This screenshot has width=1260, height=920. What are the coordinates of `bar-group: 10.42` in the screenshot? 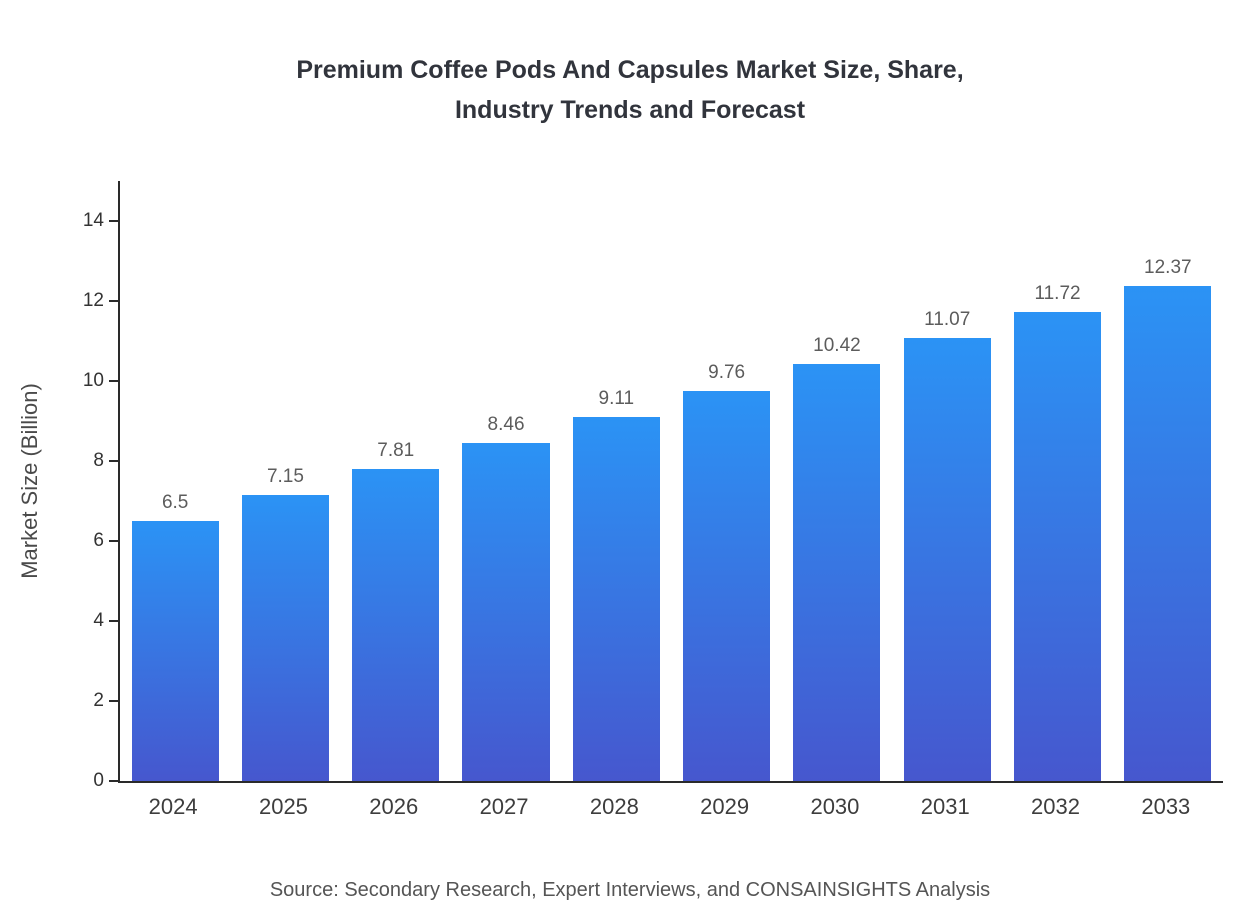 It's located at (837, 481).